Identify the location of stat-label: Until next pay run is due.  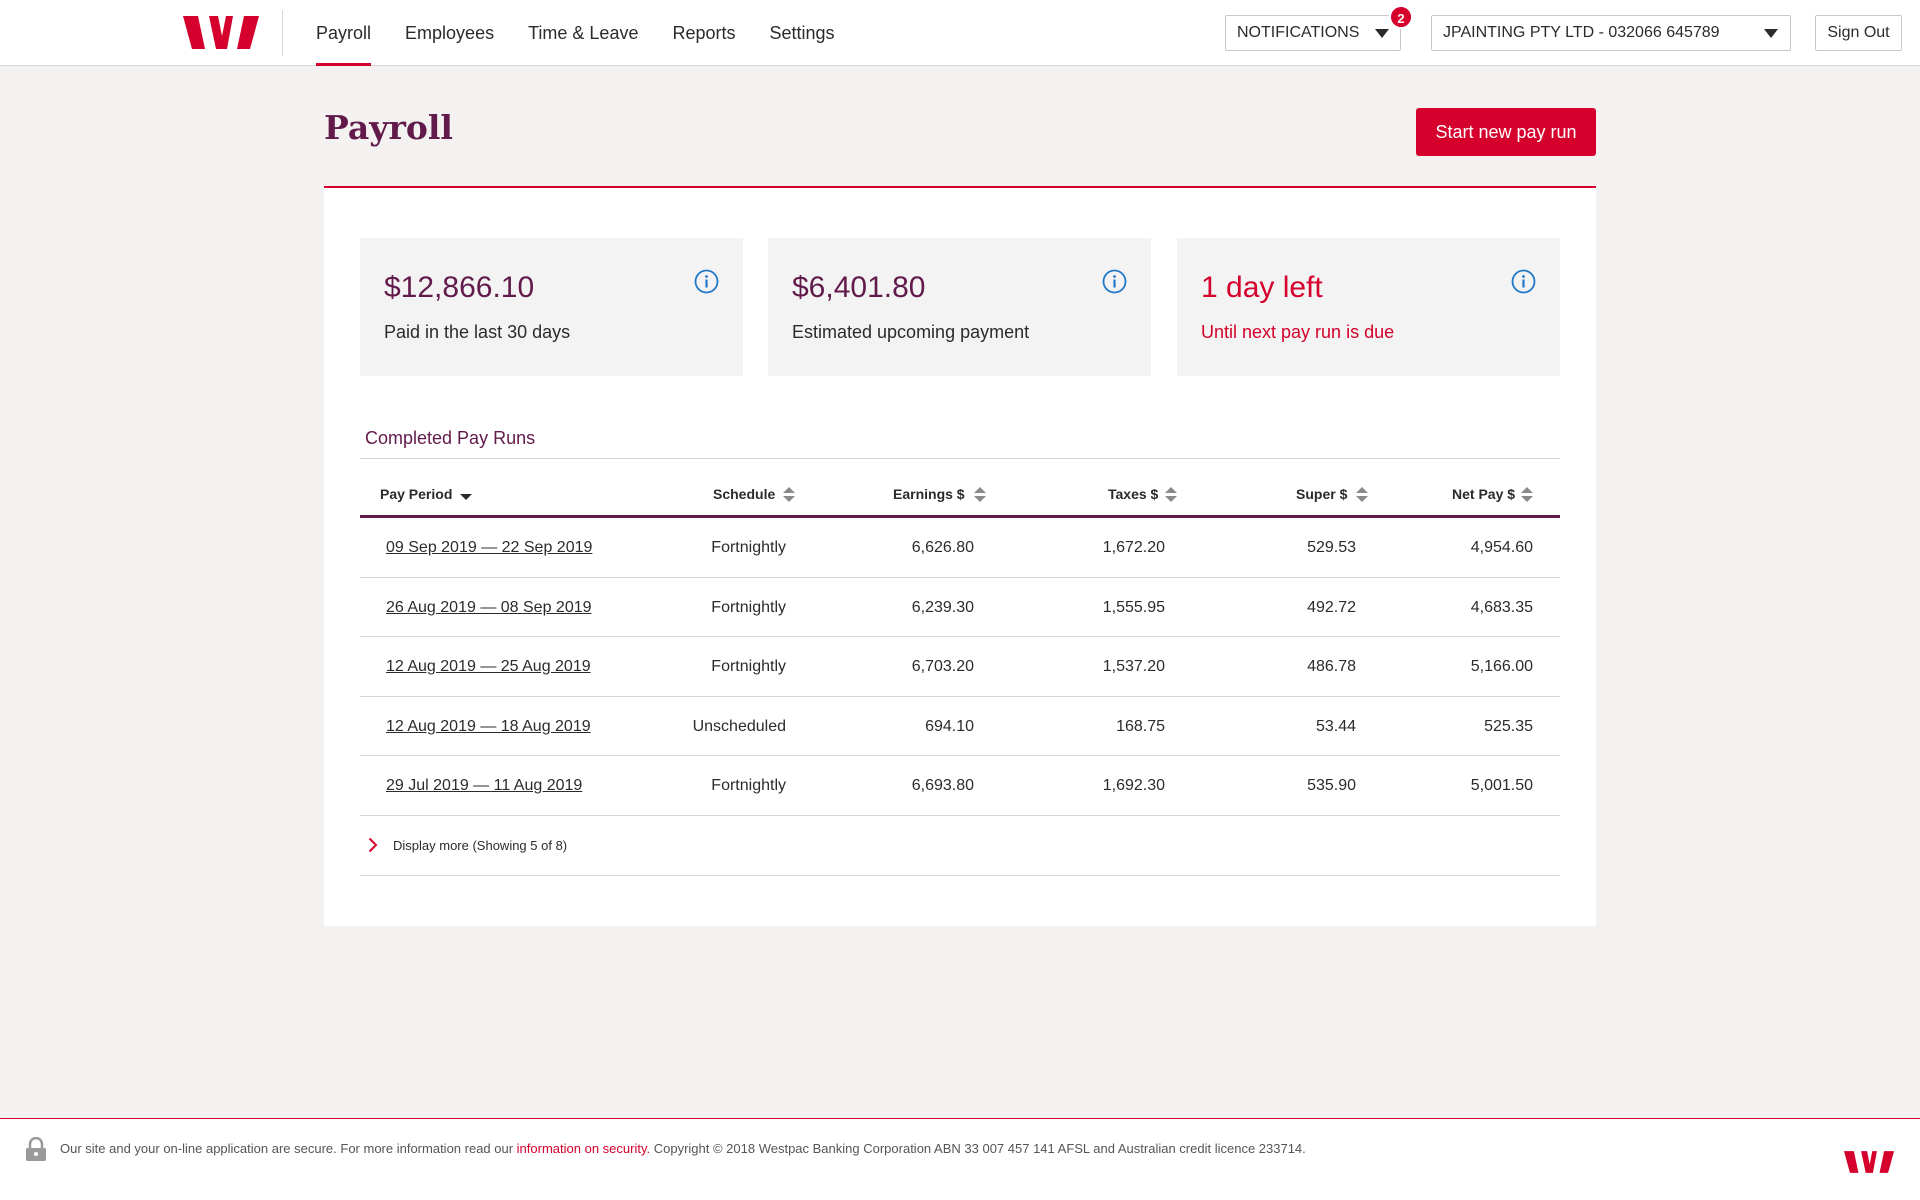
(1298, 332).